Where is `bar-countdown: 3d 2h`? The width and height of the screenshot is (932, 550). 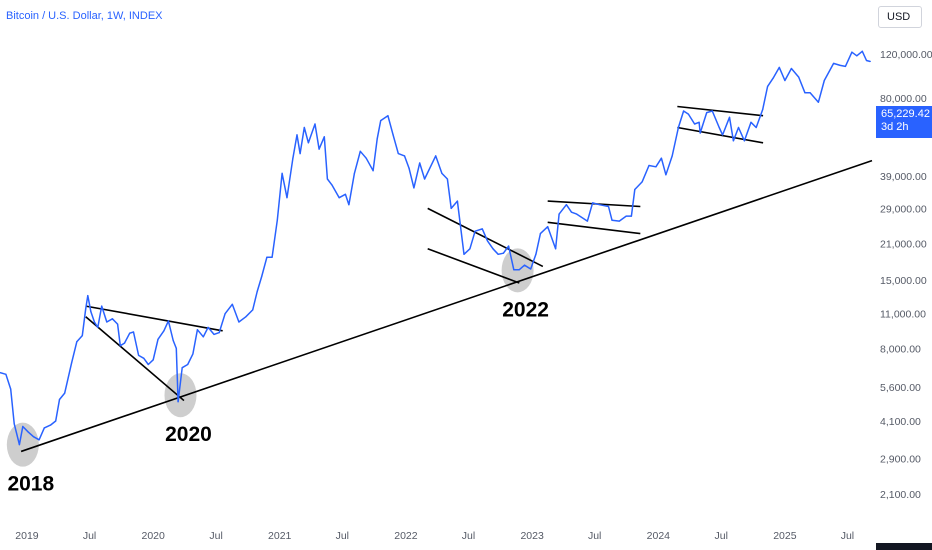
bar-countdown: 3d 2h is located at coordinates (895, 127).